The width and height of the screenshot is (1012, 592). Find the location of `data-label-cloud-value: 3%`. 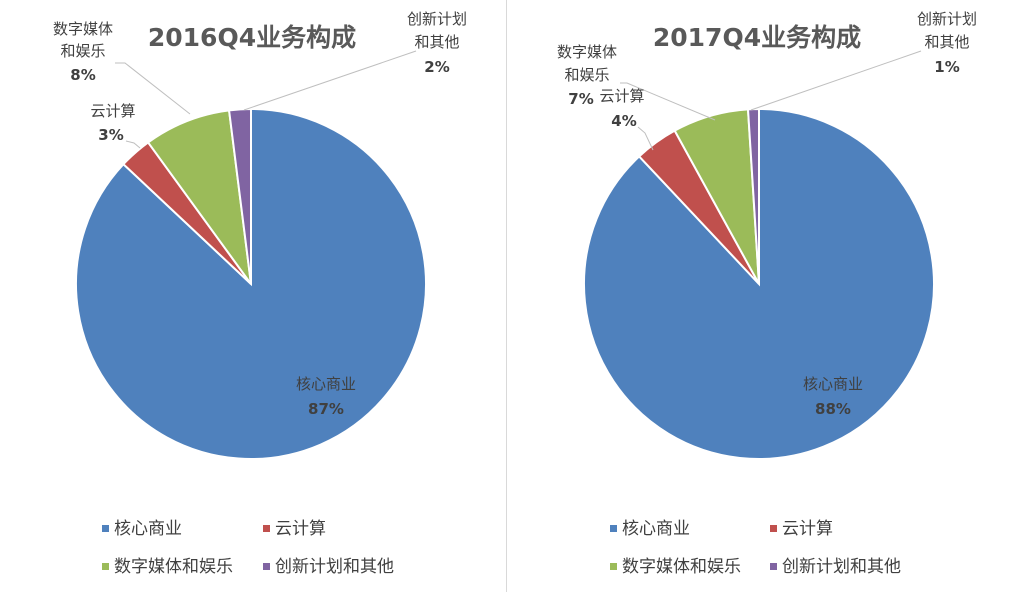

data-label-cloud-value: 3% is located at coordinates (110, 135).